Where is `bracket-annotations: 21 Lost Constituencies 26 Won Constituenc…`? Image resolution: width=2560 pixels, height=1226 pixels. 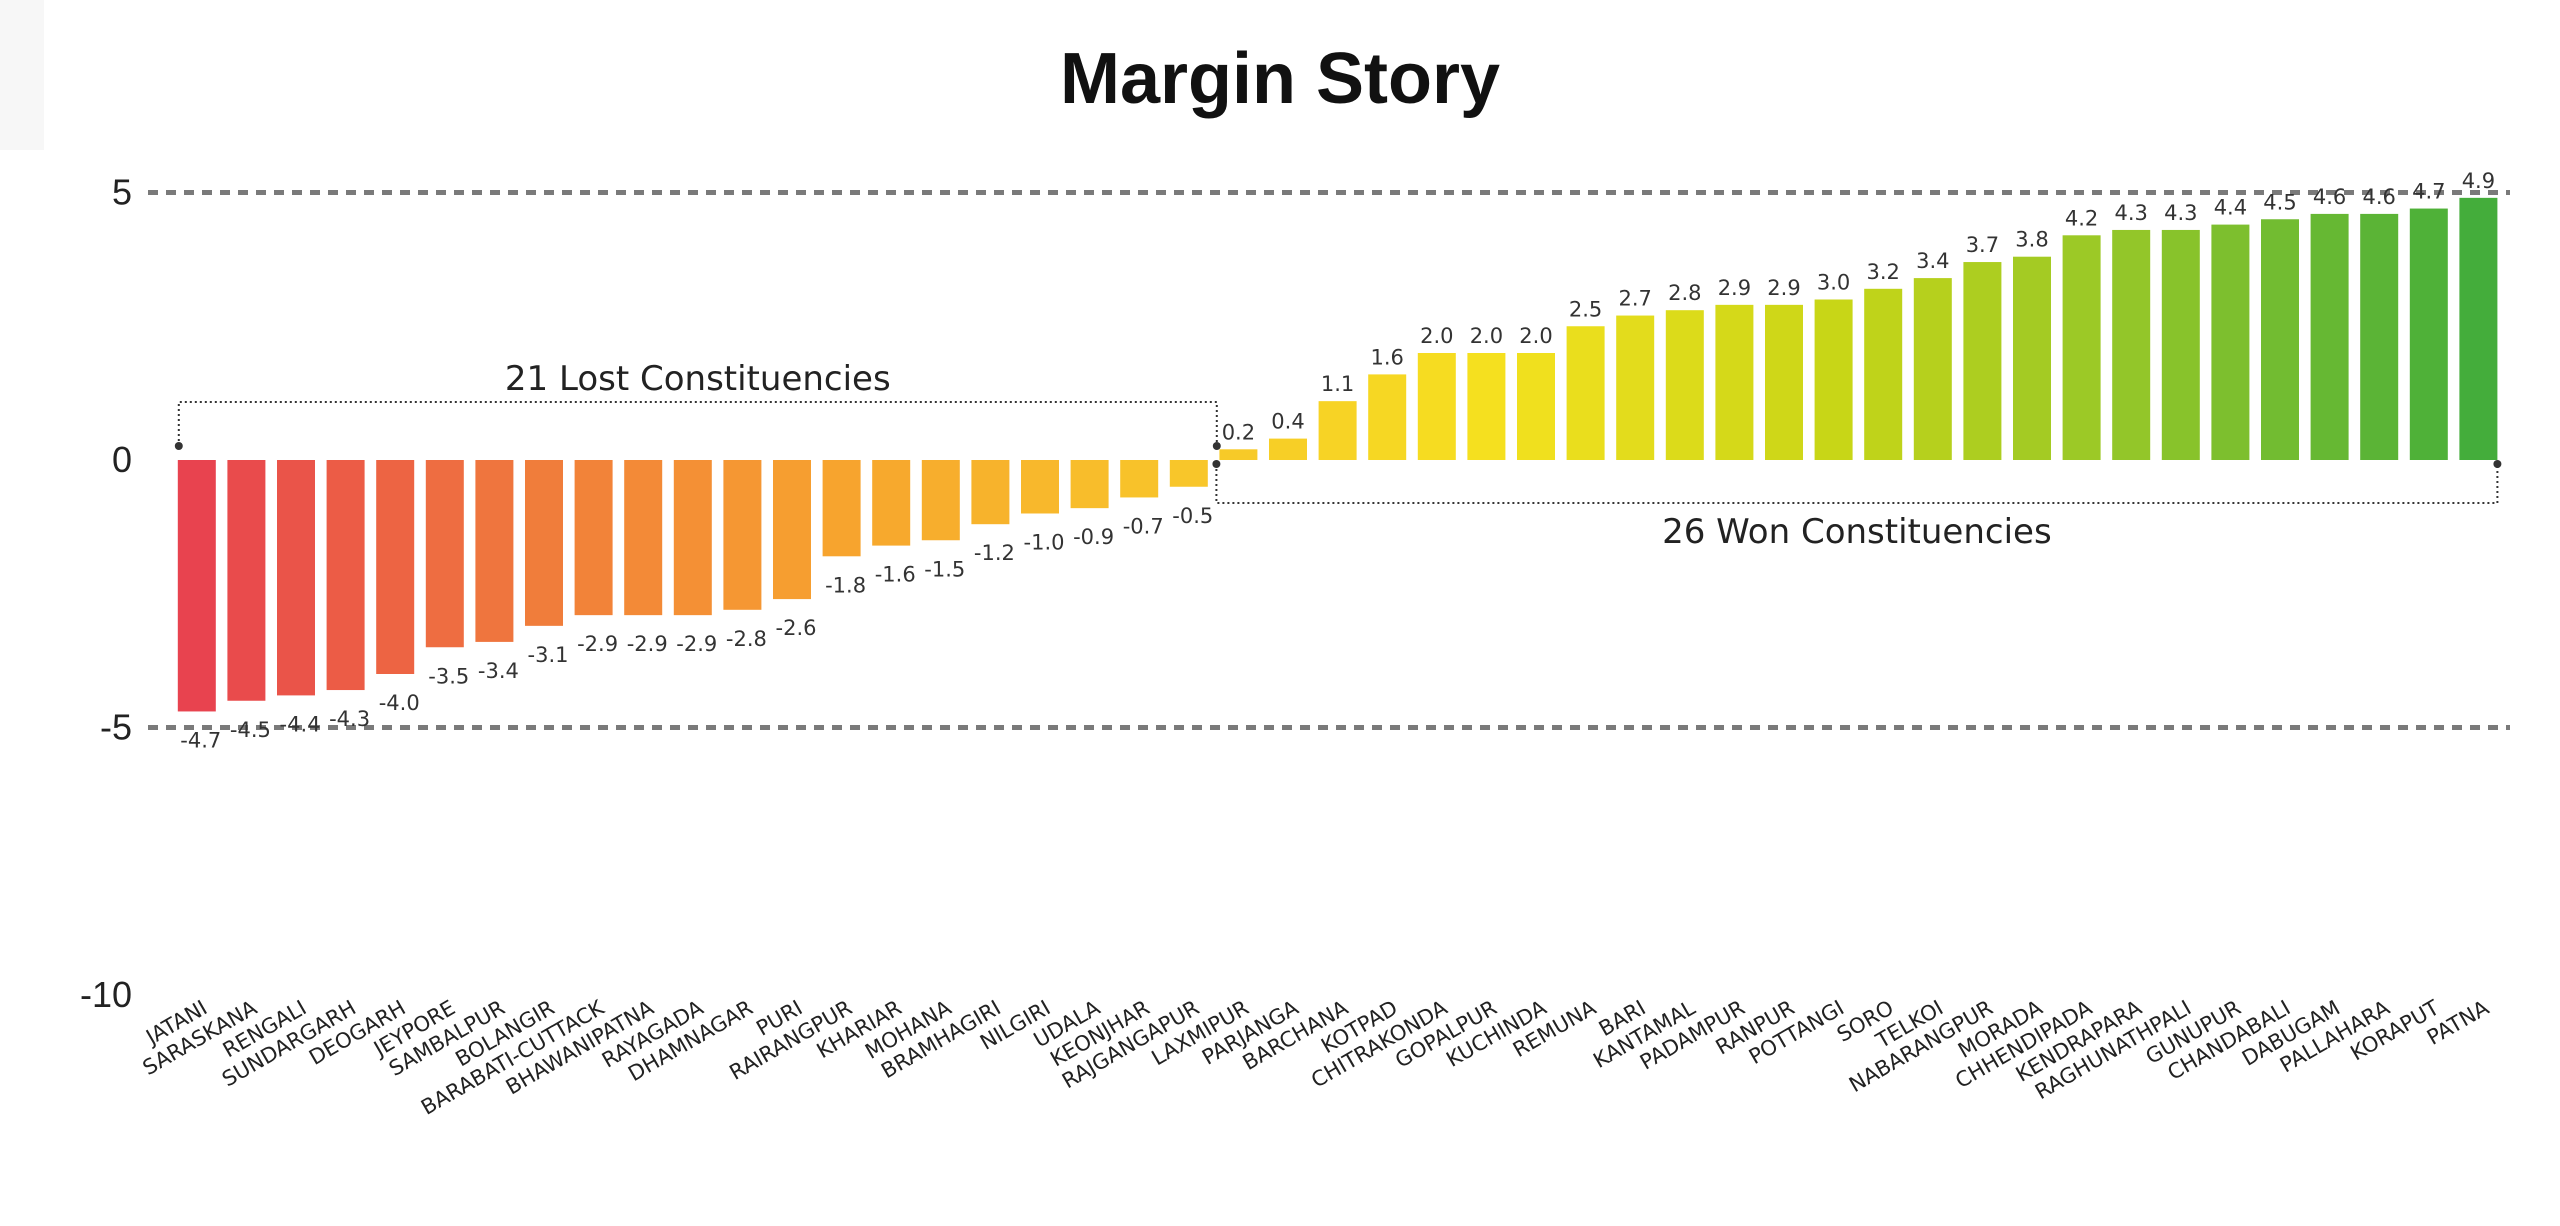
bracket-annotations: 21 Lost Constituencies 26 Won Constituenc… is located at coordinates (1338, 455).